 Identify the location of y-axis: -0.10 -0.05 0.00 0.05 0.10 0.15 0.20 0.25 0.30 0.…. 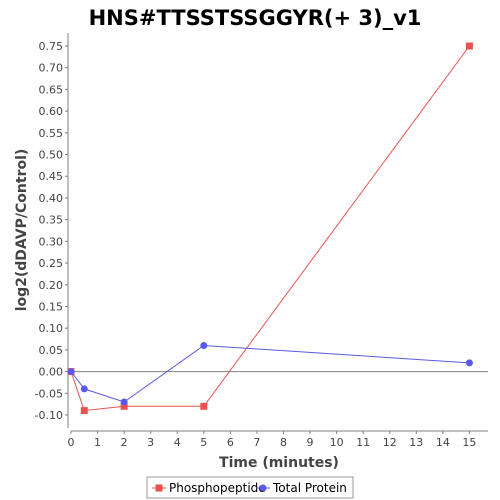
(52, 230).